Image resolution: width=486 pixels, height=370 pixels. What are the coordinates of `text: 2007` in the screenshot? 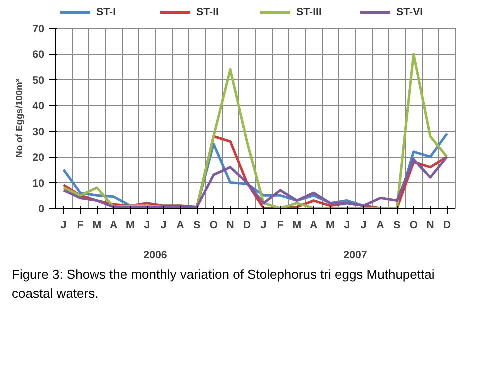 It's located at (356, 256).